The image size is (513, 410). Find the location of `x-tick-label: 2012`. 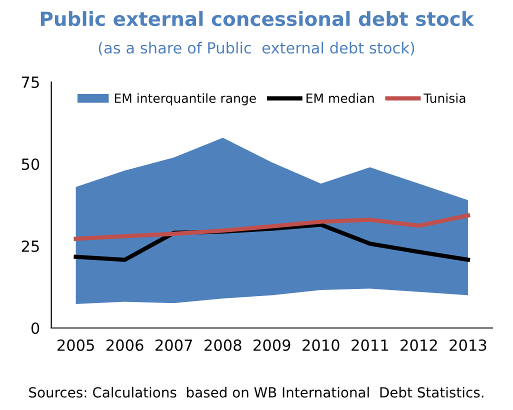

x-tick-label: 2012 is located at coordinates (418, 345).